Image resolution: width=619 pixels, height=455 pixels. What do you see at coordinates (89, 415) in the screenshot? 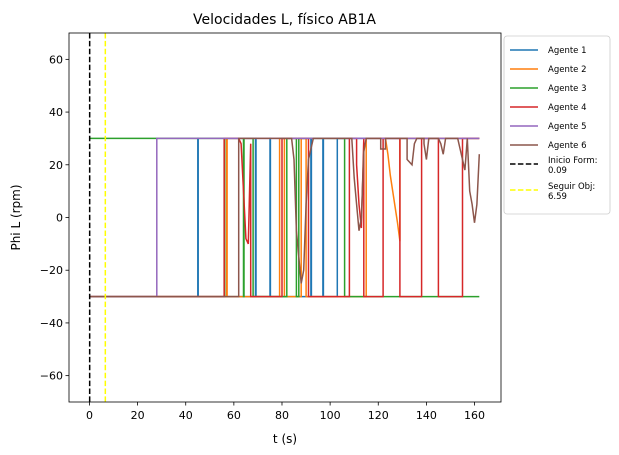
I see `x-tick-label-0: 0` at bounding box center [89, 415].